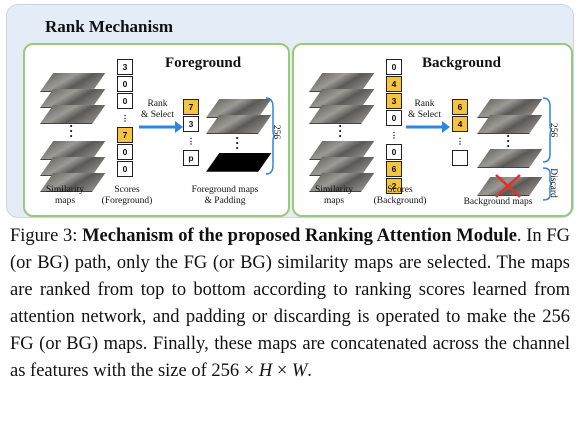  Describe the element at coordinates (225, 195) in the screenshot. I see `output-label: Foreground maps & Padding` at that location.